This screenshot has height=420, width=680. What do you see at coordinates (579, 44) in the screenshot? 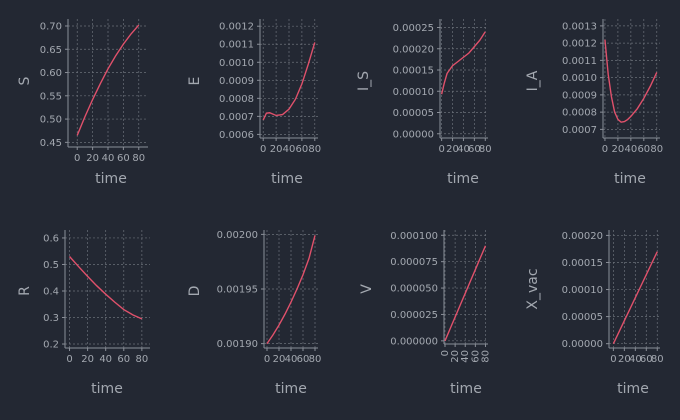
I see `y-tick-label: 0.0012` at bounding box center [579, 44].